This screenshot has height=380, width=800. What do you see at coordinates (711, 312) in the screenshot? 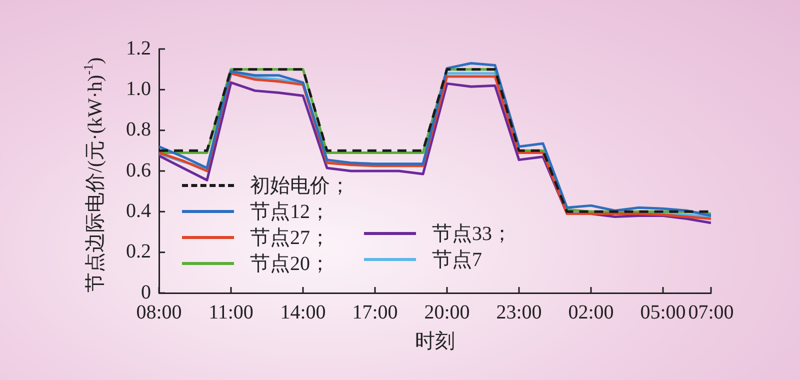
I see `x-tick-label: 07:00` at bounding box center [711, 312].